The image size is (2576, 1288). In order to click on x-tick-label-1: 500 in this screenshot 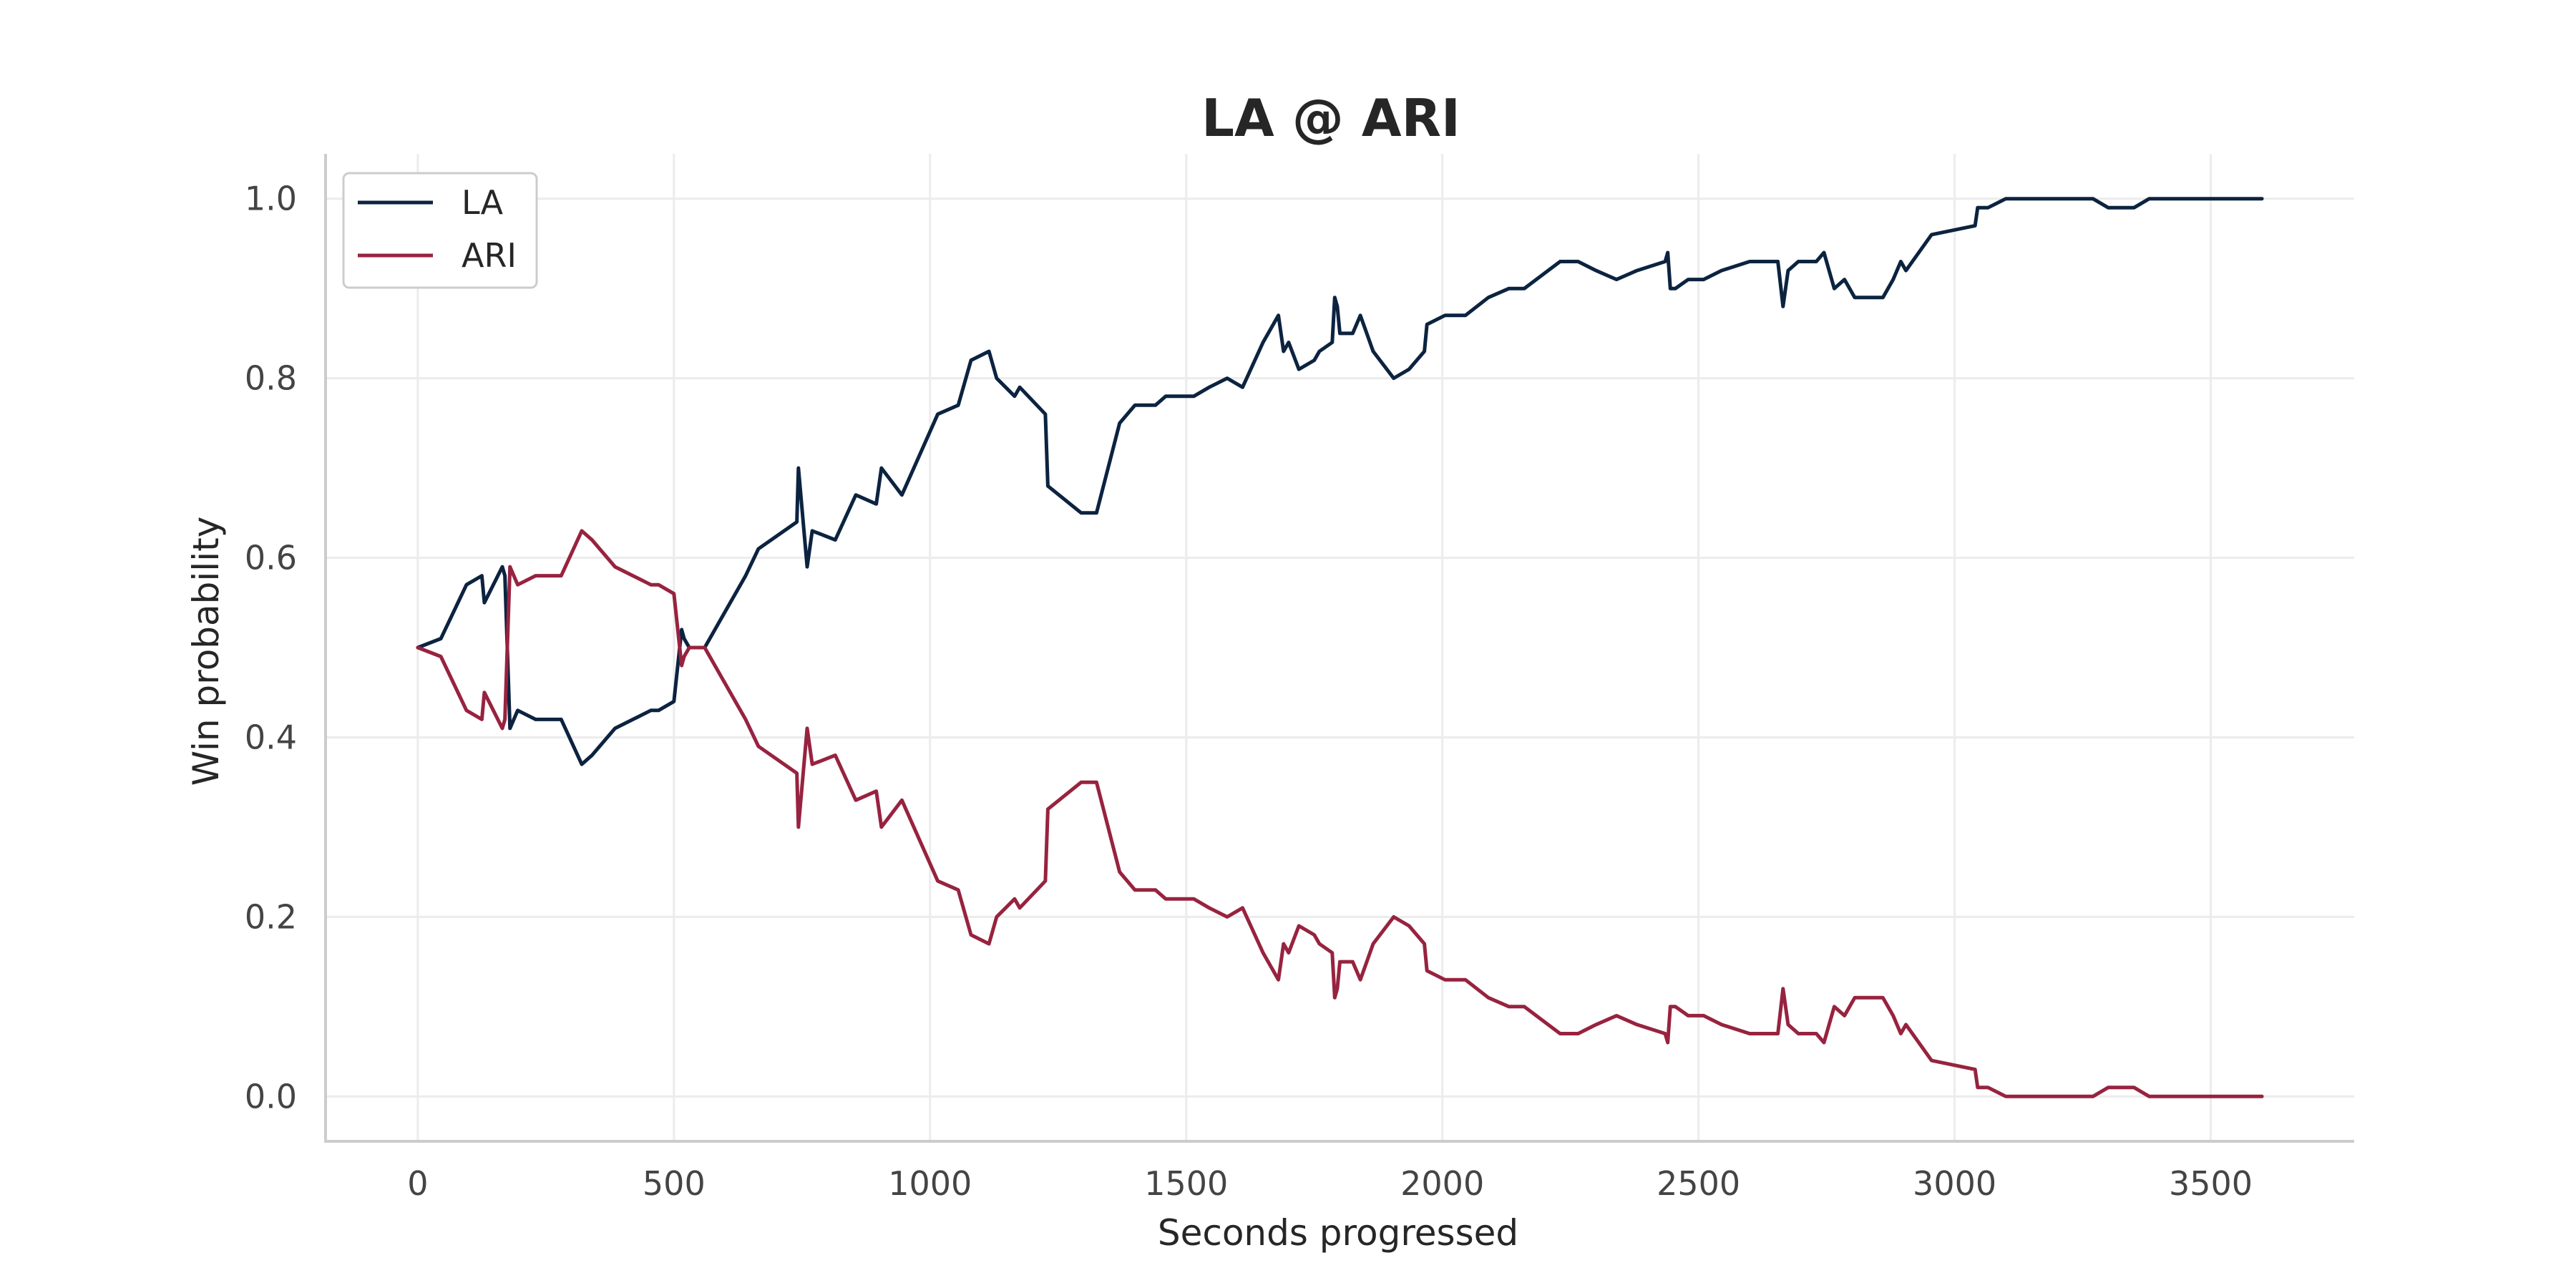, I will do `click(674, 1183)`.